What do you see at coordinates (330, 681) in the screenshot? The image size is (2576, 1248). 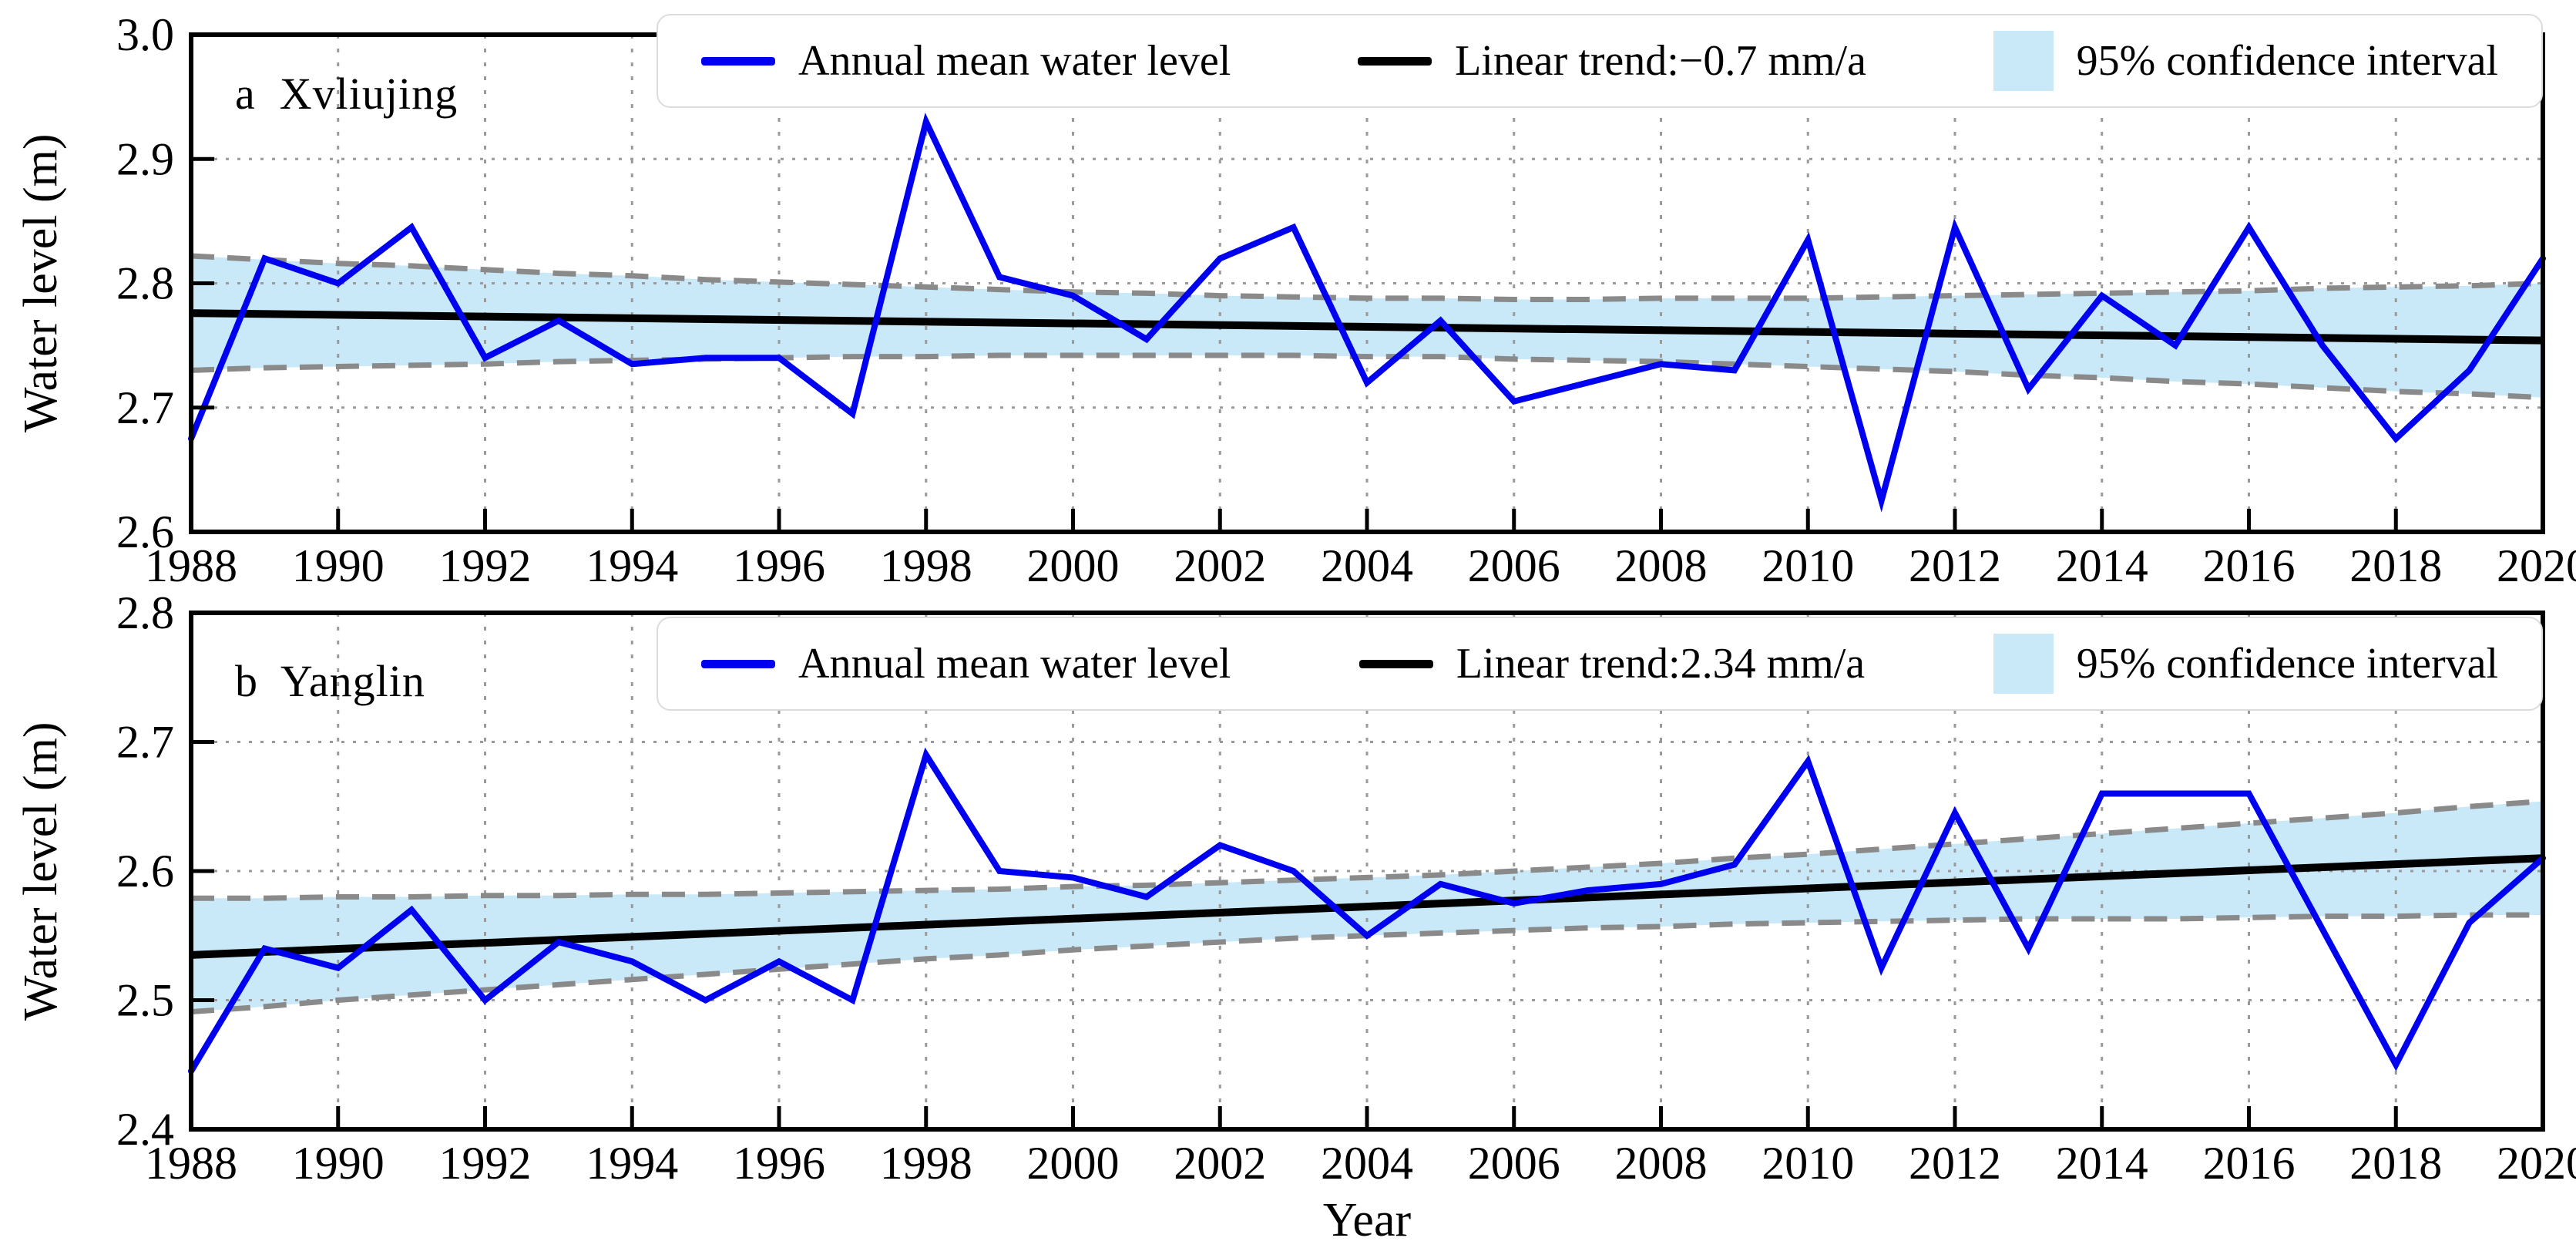 I see `panel-b-title: b Yanglin` at bounding box center [330, 681].